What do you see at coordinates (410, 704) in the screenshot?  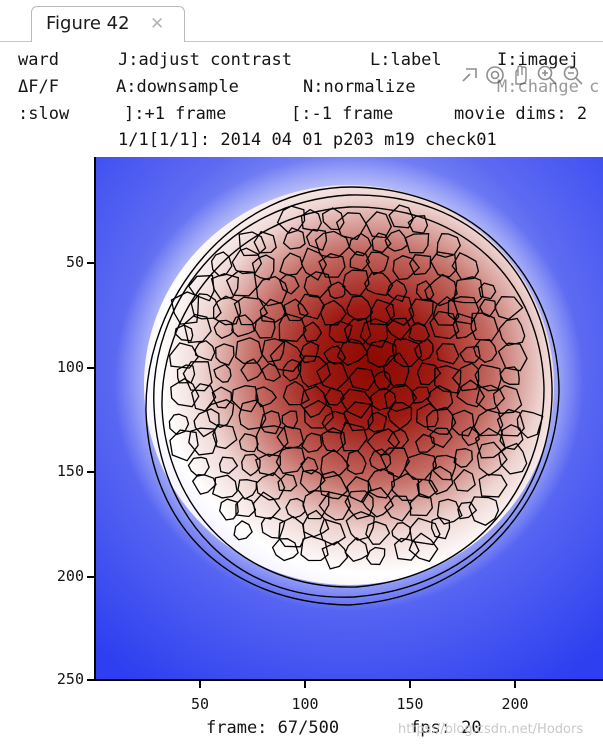 I see `x-tick-label: 150` at bounding box center [410, 704].